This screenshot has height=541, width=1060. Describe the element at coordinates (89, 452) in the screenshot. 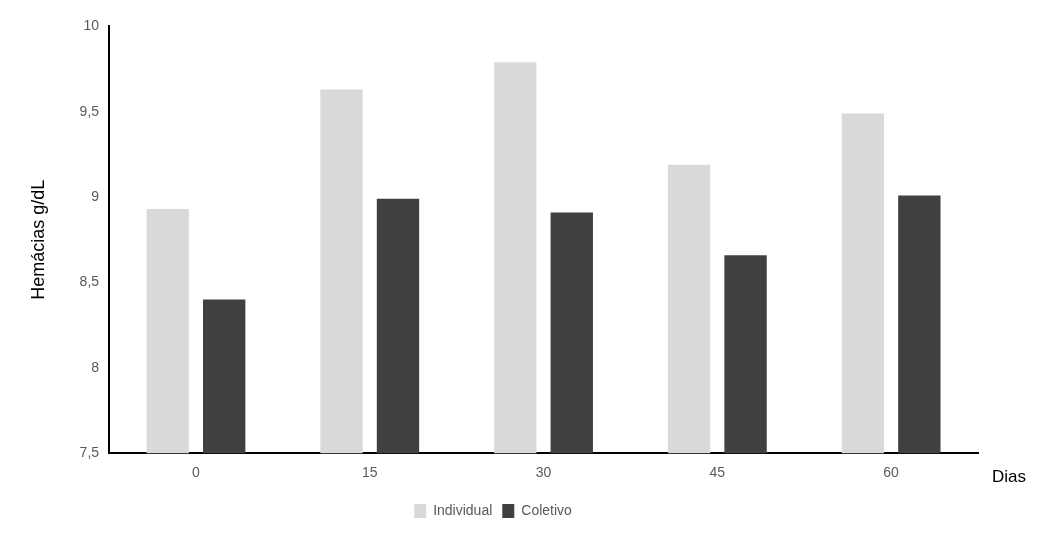

I see `y-tick-label: 7,5` at that location.